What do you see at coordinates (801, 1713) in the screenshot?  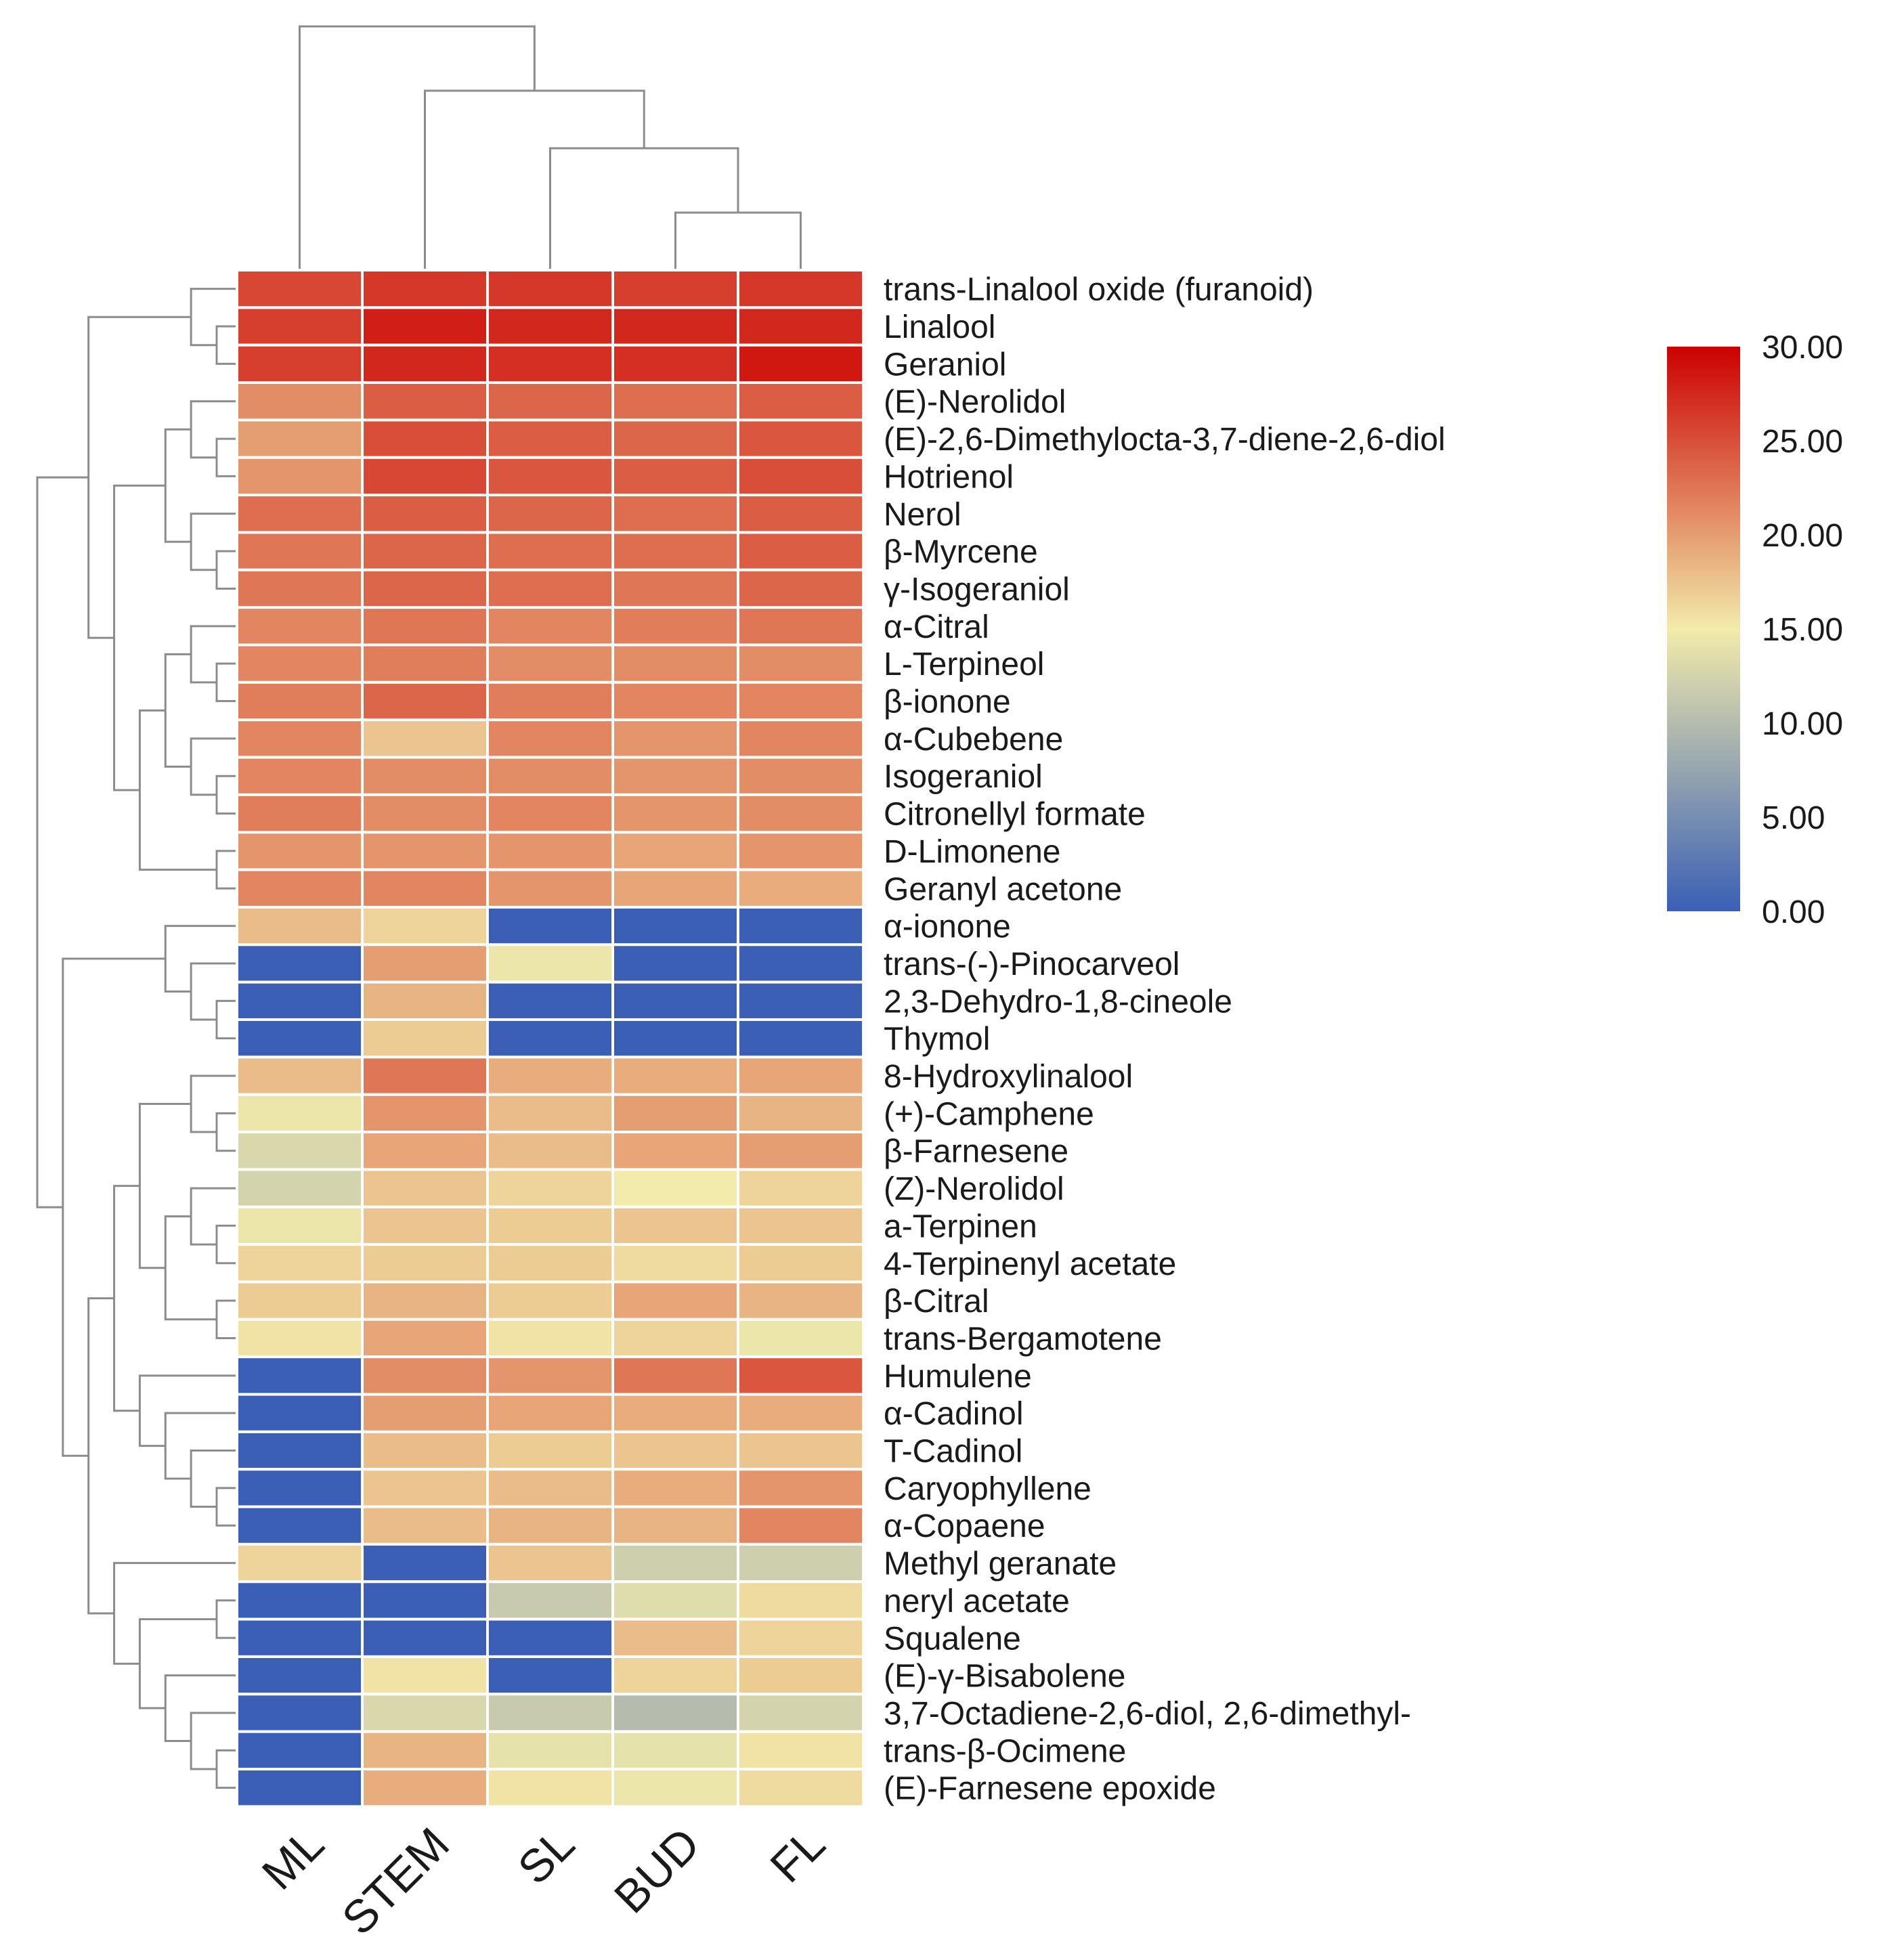 I see `cell-3-7-octadiene-2-6-diol-2-6-dimethyl-fl` at bounding box center [801, 1713].